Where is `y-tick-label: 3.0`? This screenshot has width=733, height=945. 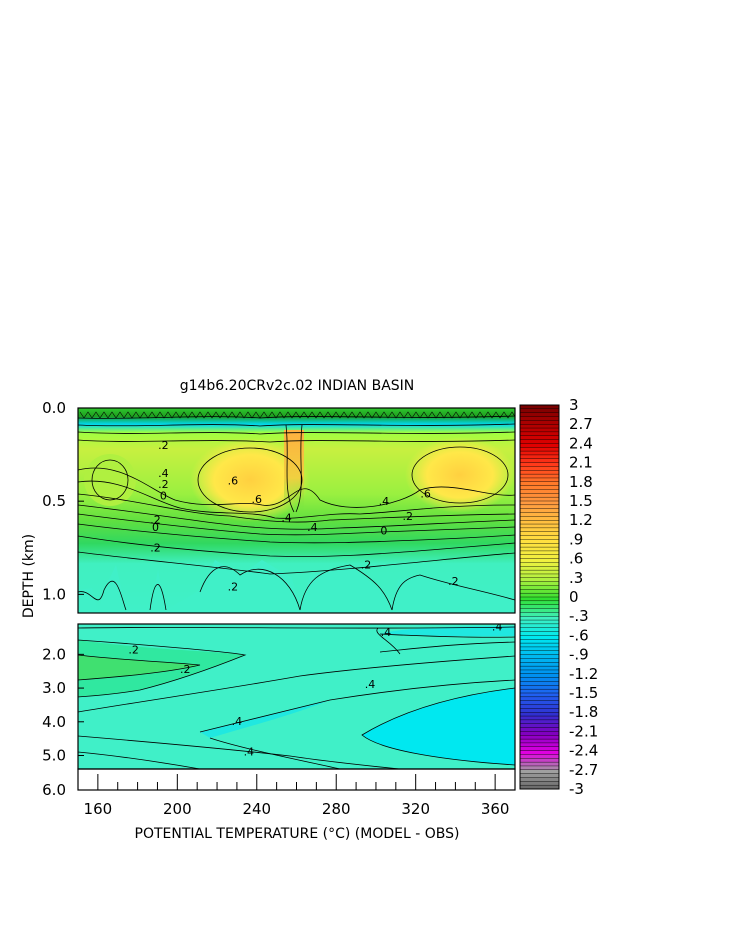 y-tick-label: 3.0 is located at coordinates (54, 688).